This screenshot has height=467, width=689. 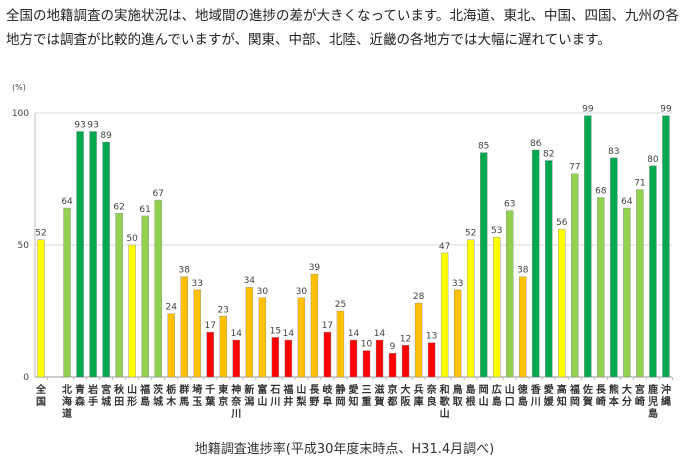 What do you see at coordinates (79, 125) in the screenshot?
I see `data-label: 93` at bounding box center [79, 125].